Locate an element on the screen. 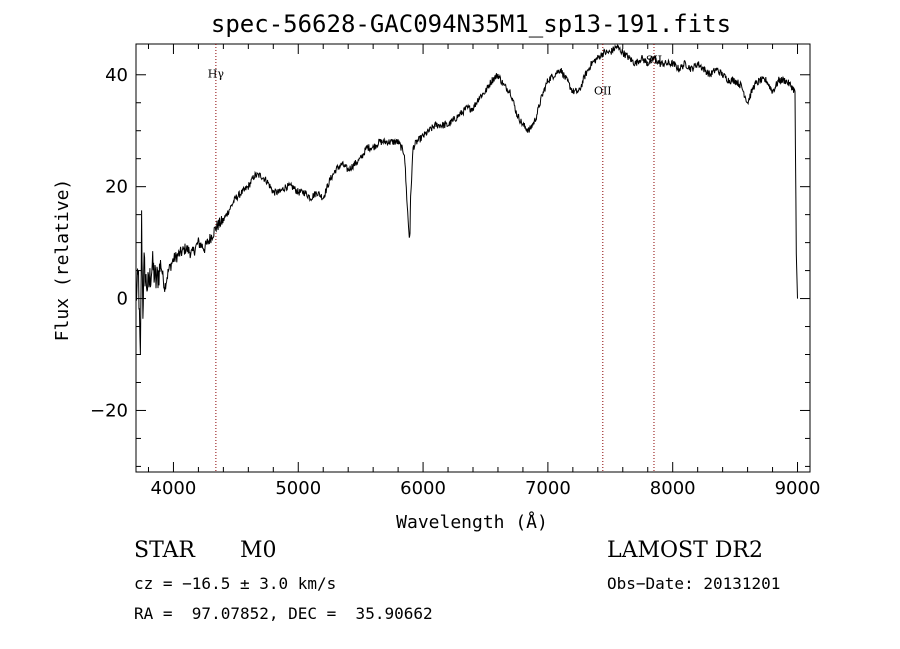 This screenshot has height=649, width=900. y-tick-label: 0 is located at coordinates (122, 299).